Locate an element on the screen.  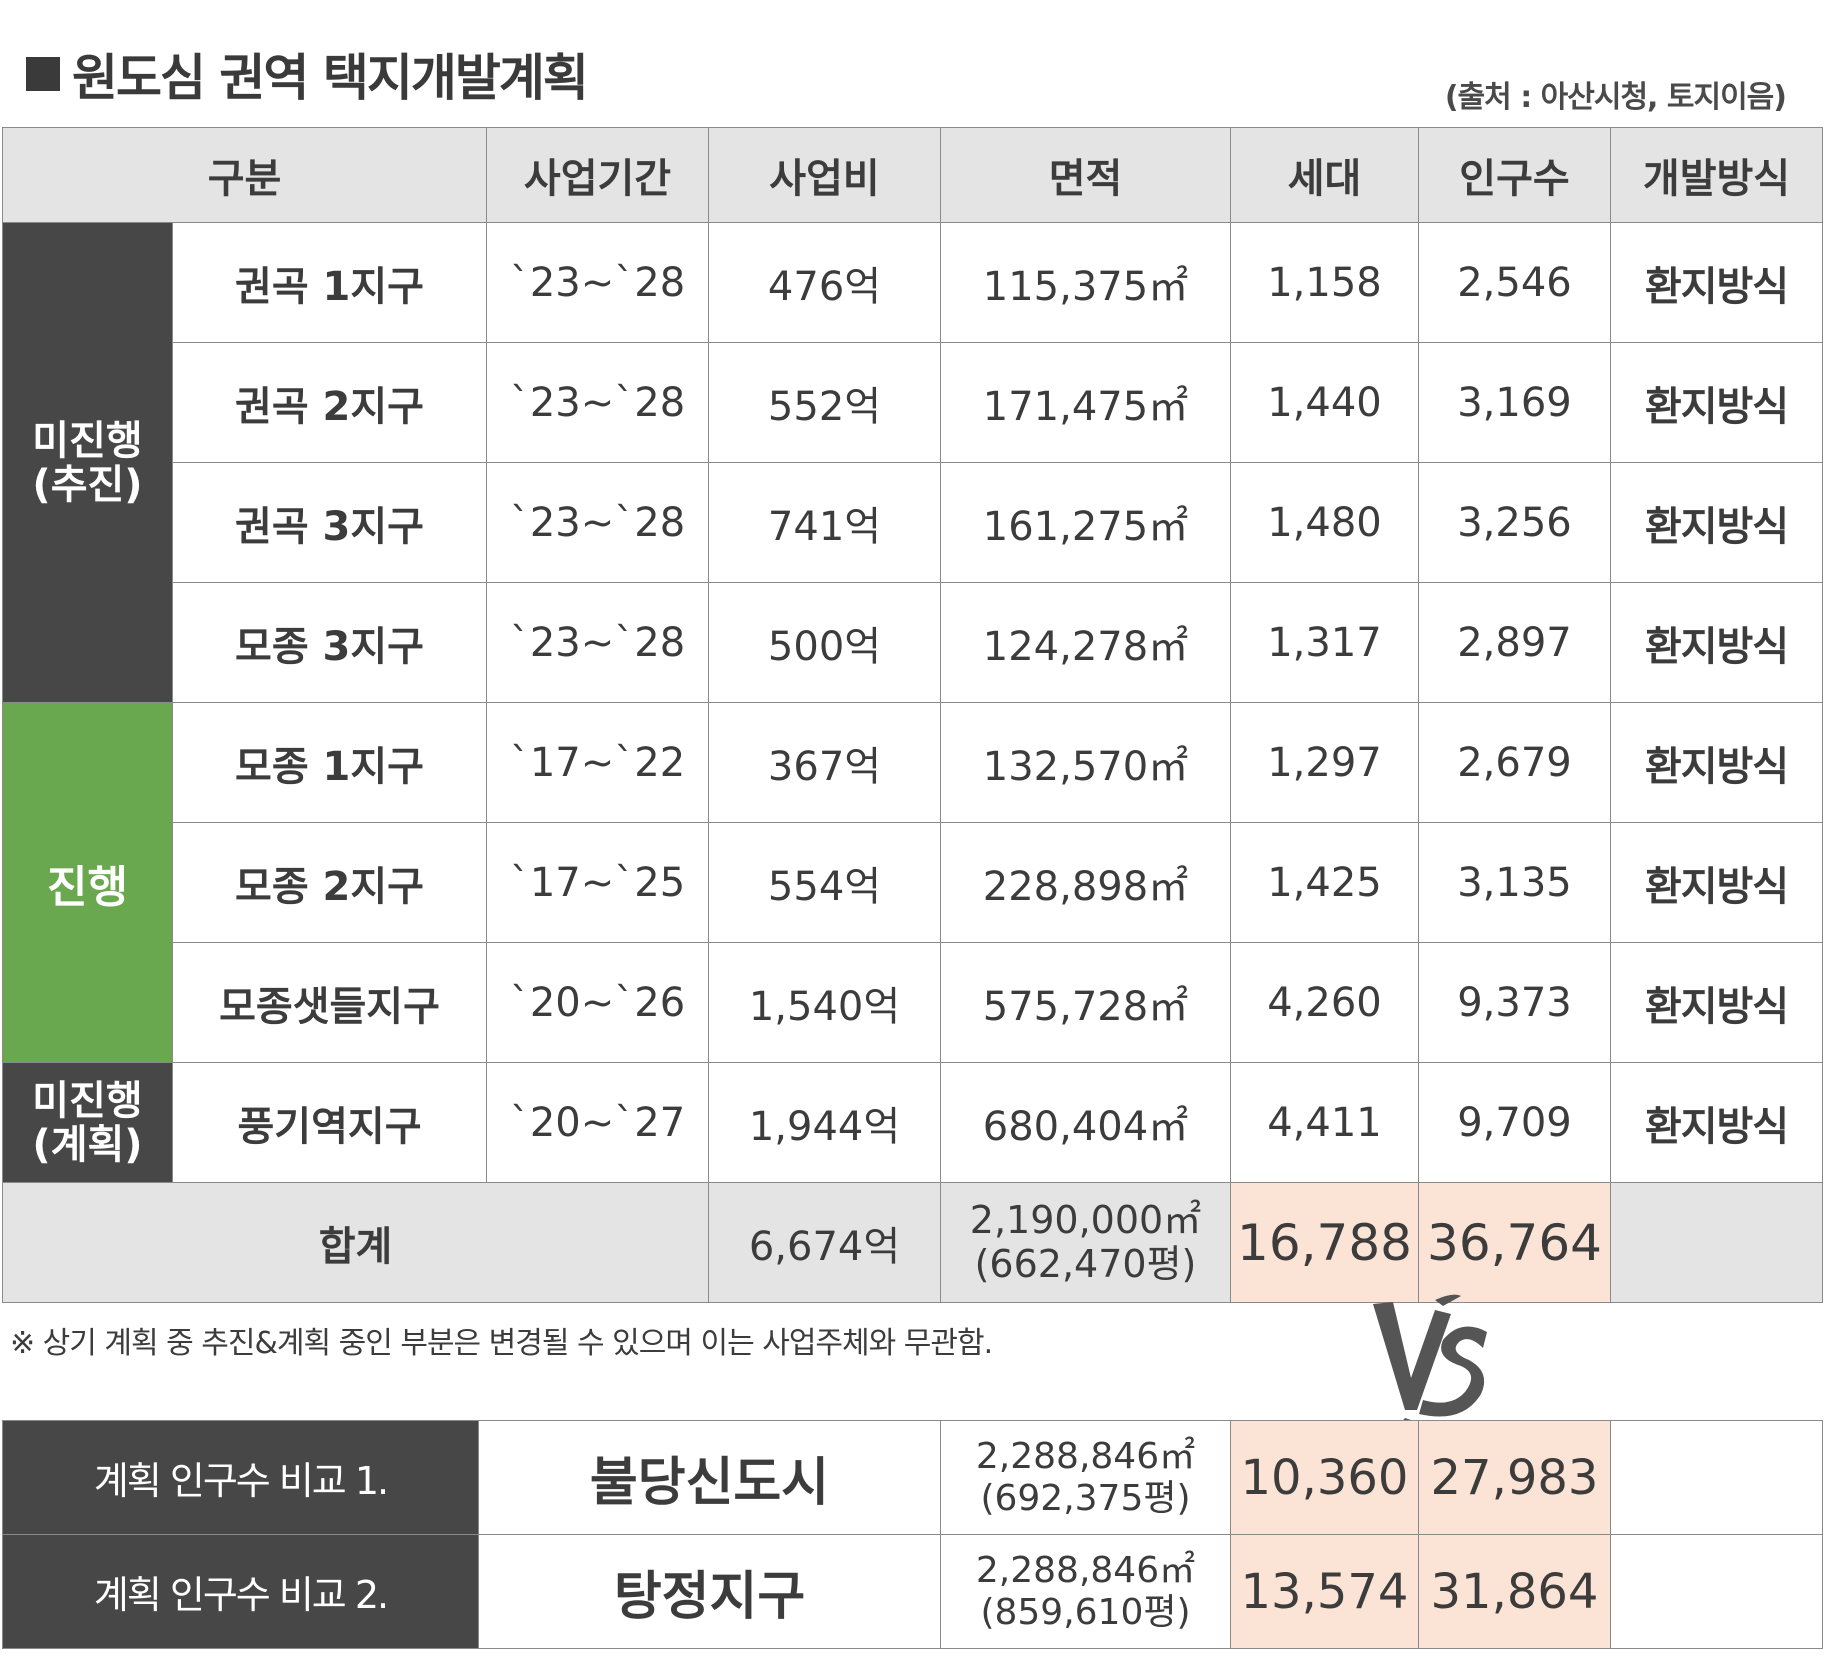
population-cell: 9,709 is located at coordinates (1514, 1122).